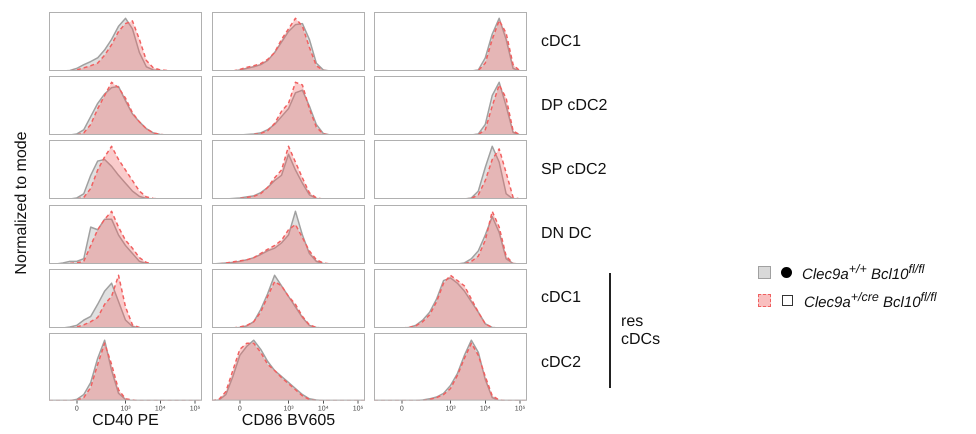 The height and width of the screenshot is (434, 976). What do you see at coordinates (863, 272) in the screenshot?
I see `text: Clec9a$^{+/+}$ Bcl10$^{fl/fl}$` at bounding box center [863, 272].